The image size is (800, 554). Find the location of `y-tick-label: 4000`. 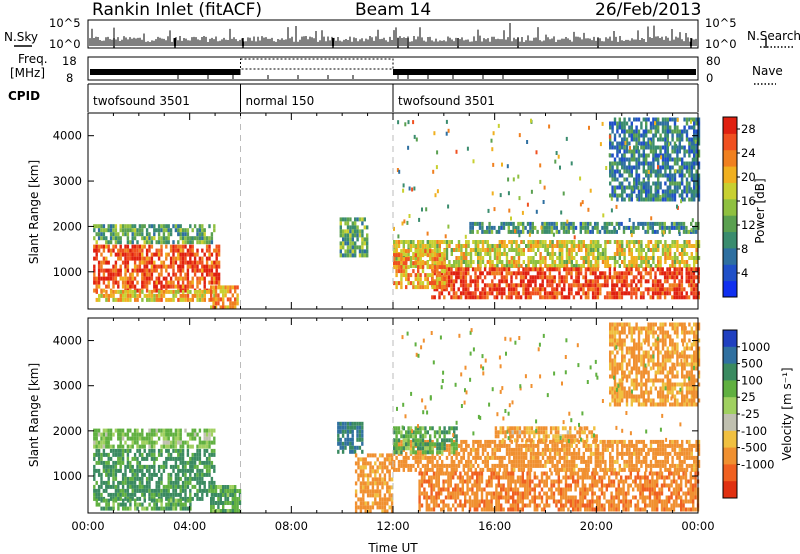

y-tick-label: 4000 is located at coordinates (67, 136).